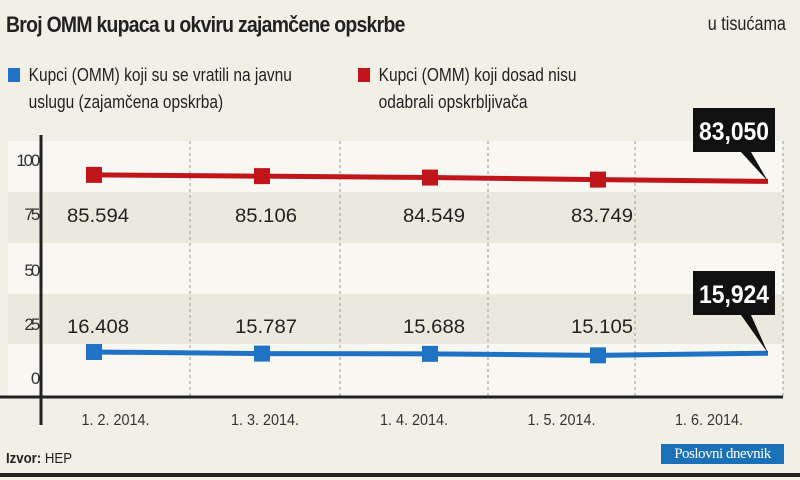  Describe the element at coordinates (562, 420) in the screenshot. I see `x-tick-label: 1. 5. 2014.` at that location.